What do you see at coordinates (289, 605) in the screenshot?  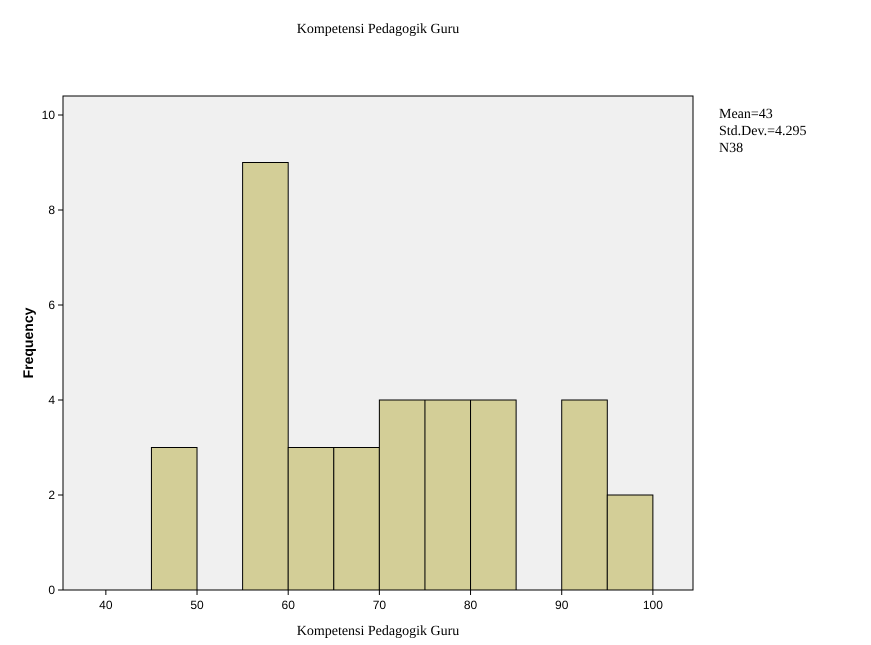 I see `x-tick-label: 60` at bounding box center [289, 605].